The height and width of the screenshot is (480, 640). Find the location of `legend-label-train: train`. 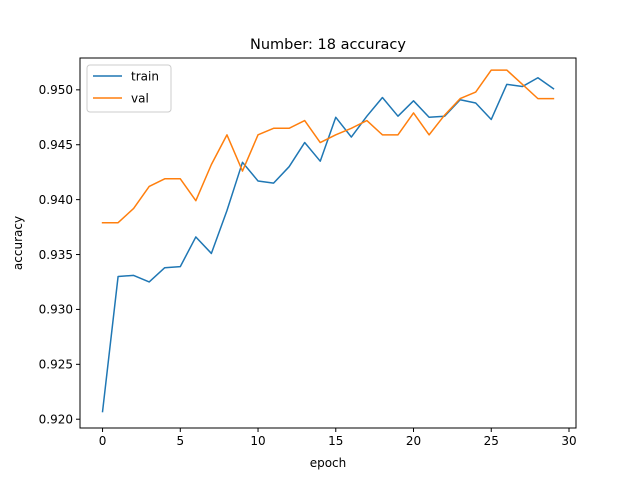

legend-label-train: train is located at coordinates (145, 77).